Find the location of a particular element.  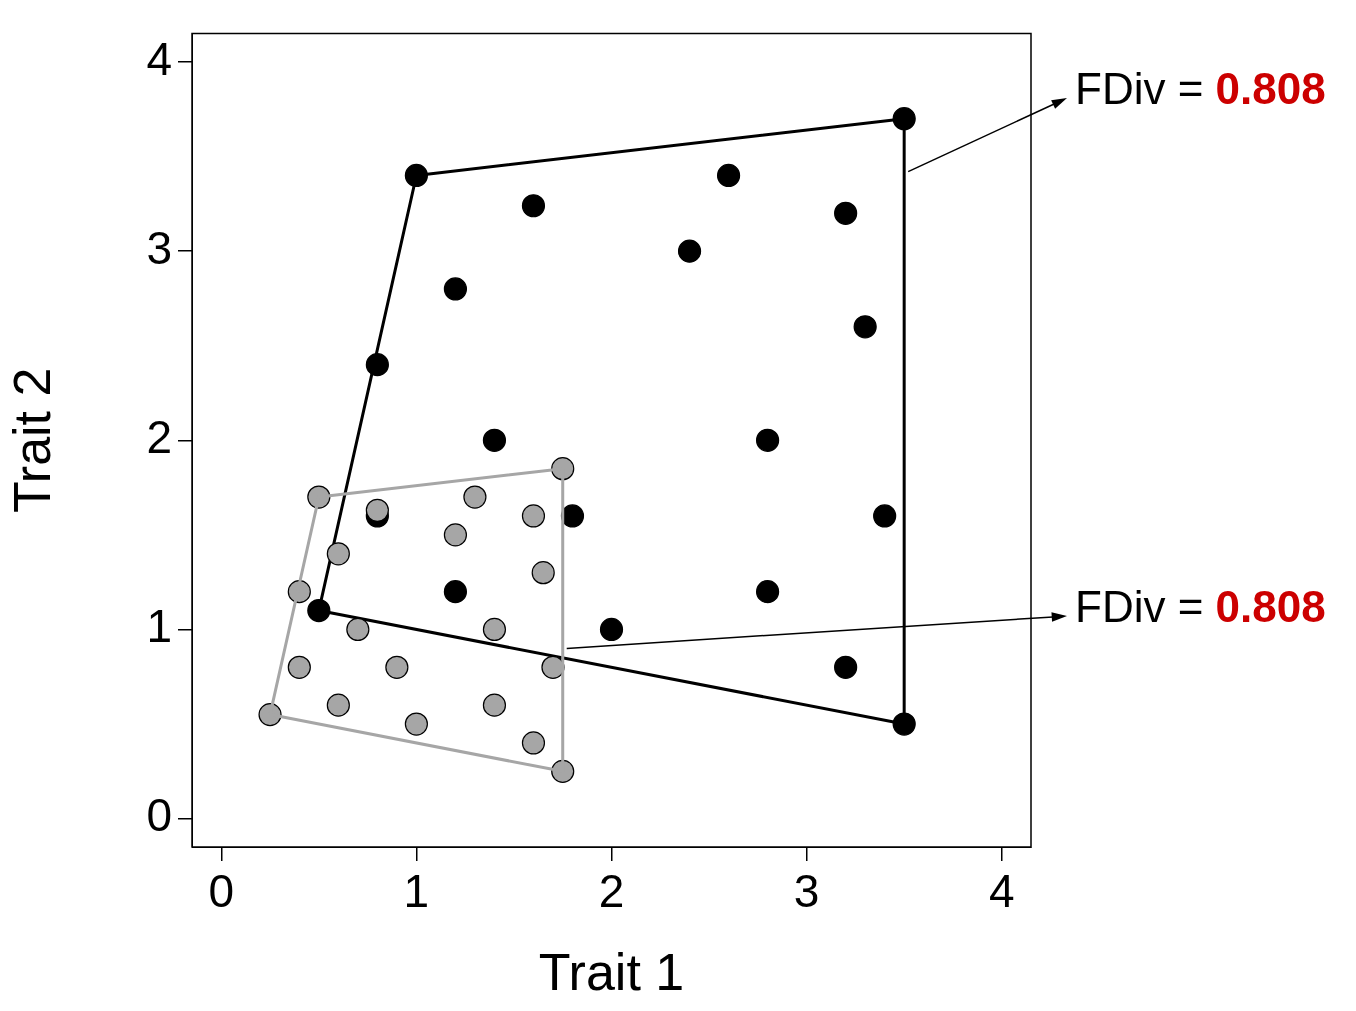

y-tick-label: 3 is located at coordinates (159, 247).